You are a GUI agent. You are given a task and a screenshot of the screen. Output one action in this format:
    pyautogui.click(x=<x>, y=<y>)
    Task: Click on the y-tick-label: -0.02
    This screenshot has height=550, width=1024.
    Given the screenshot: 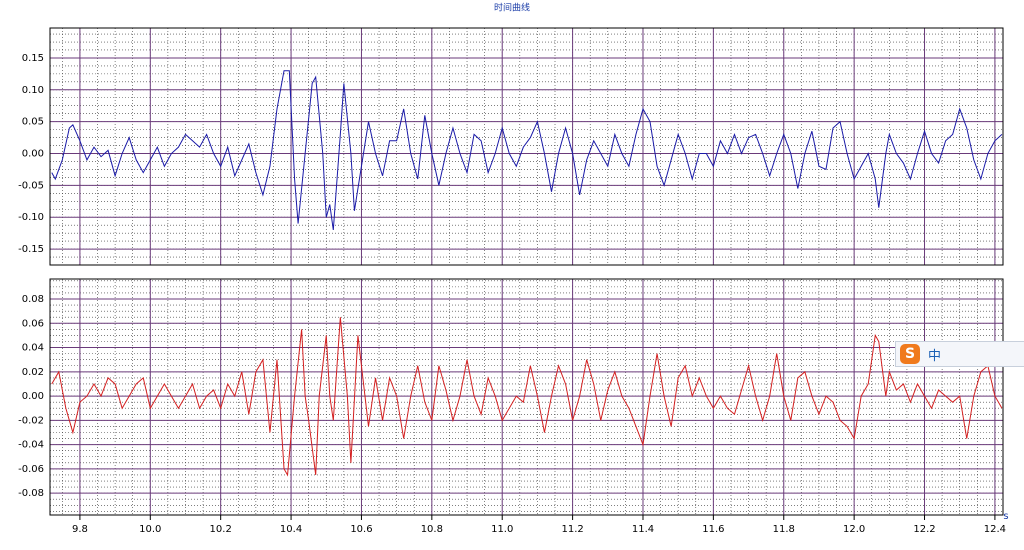 What is the action you would take?
    pyautogui.click(x=31, y=420)
    